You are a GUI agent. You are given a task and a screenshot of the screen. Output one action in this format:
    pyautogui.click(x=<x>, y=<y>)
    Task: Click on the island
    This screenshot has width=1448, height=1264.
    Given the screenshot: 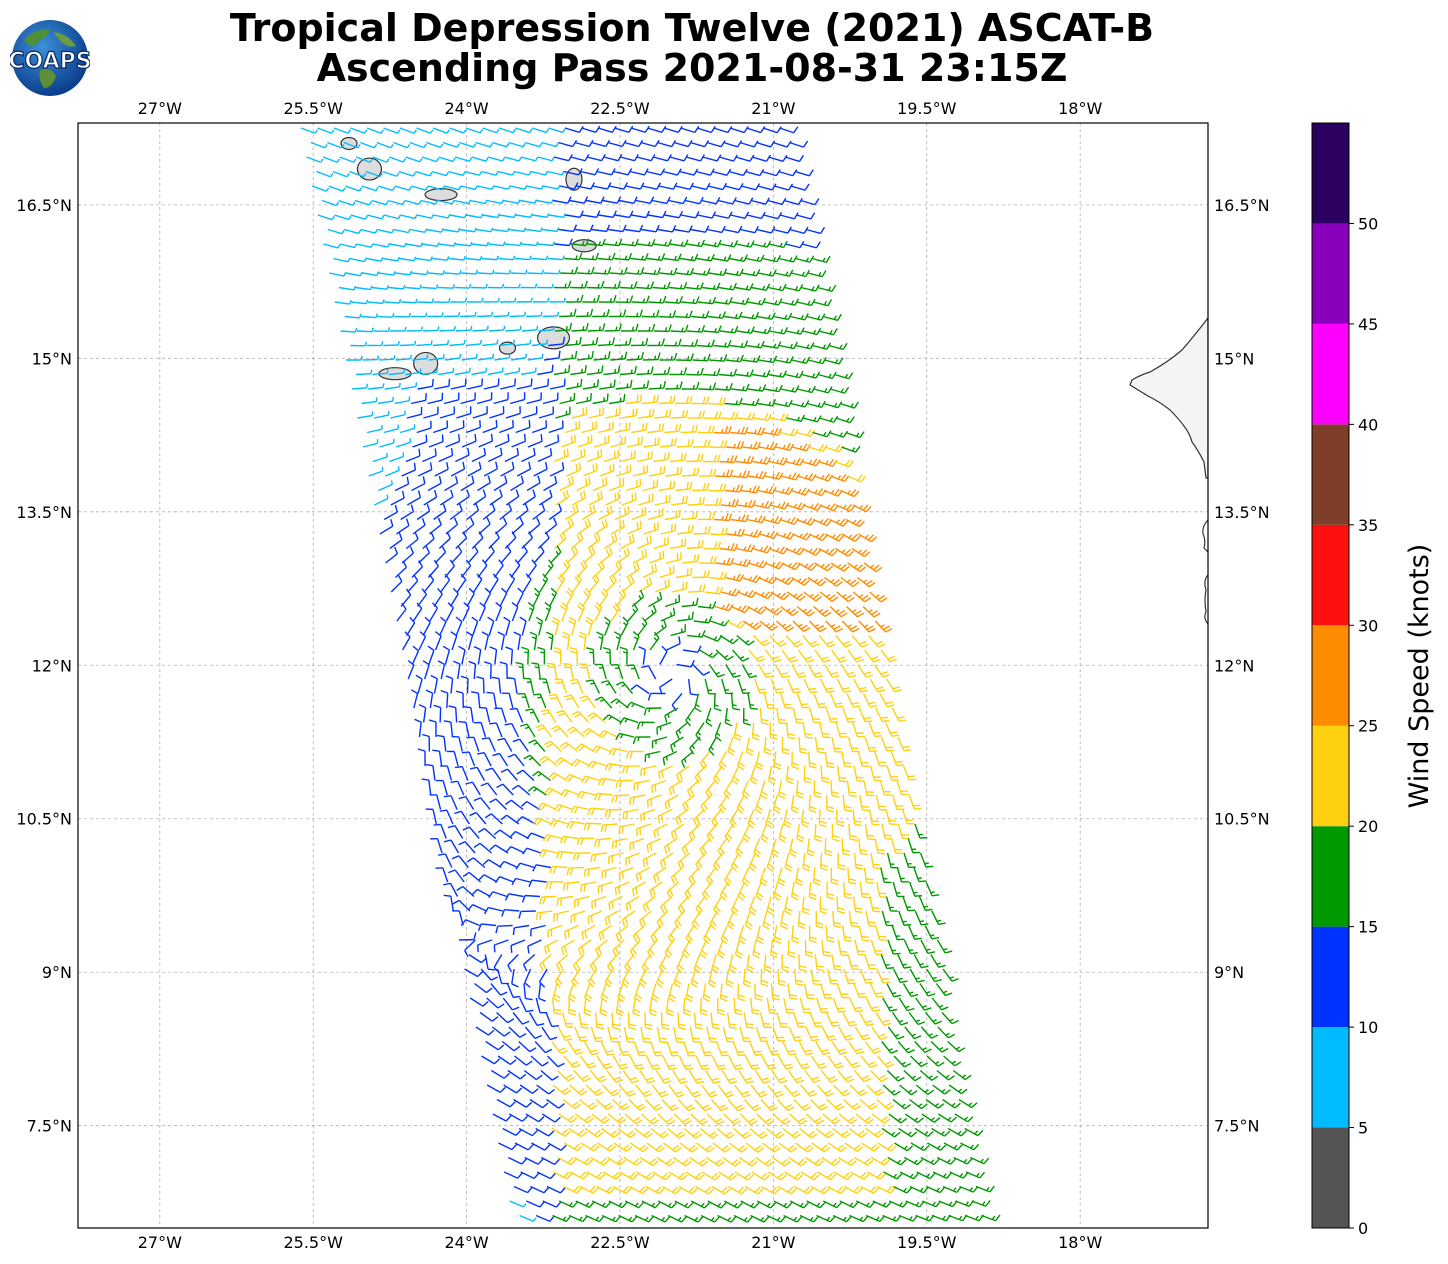 What is the action you would take?
    pyautogui.click(x=426, y=363)
    